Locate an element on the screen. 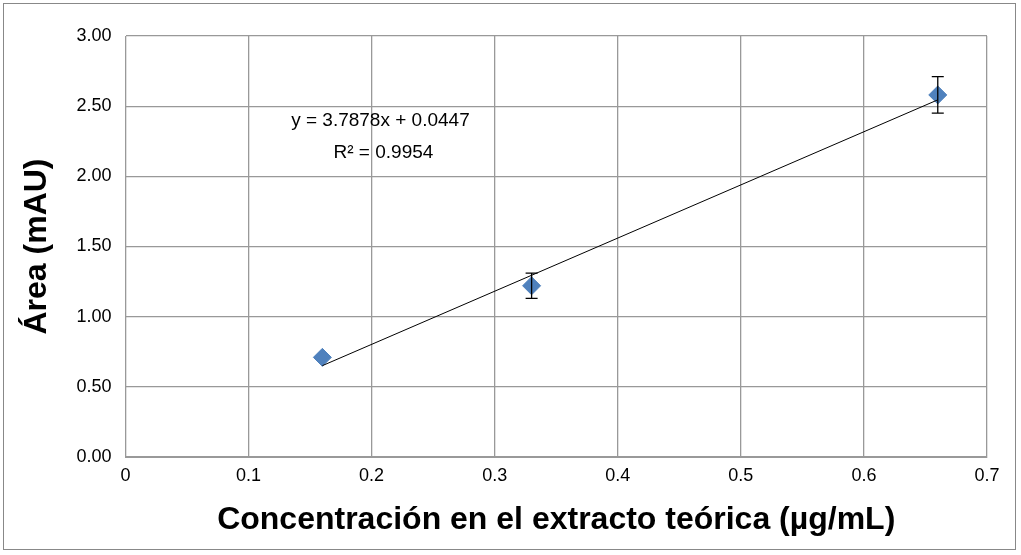 The height and width of the screenshot is (555, 1021). x-tick-label: 0.3 is located at coordinates (495, 474).